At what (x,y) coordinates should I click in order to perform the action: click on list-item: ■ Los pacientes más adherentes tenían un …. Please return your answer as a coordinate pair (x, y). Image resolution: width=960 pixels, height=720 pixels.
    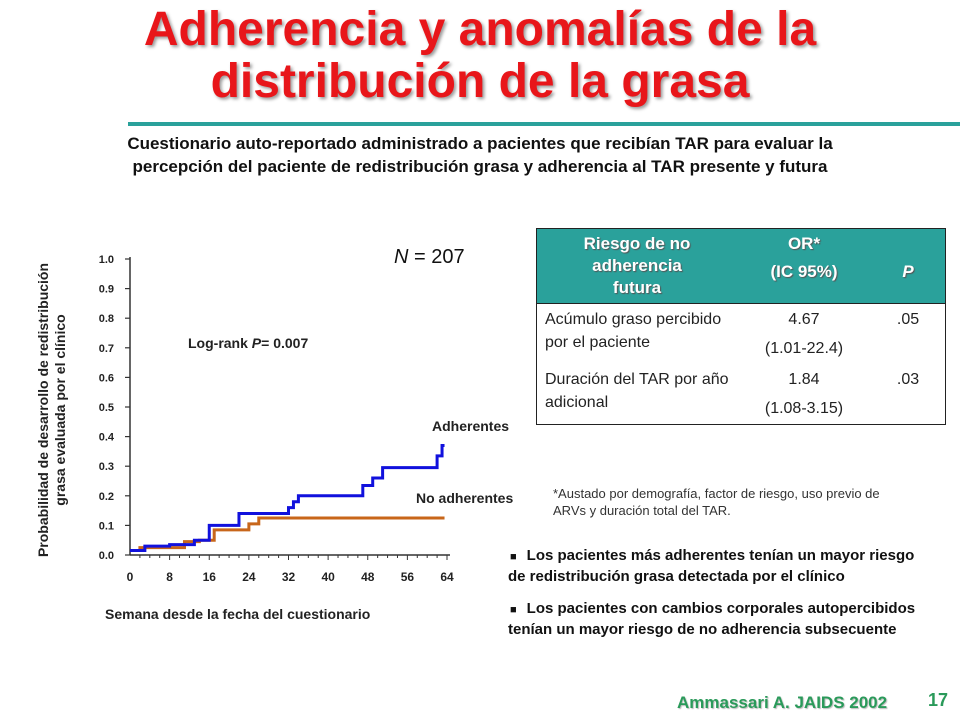
    Looking at the image, I should click on (715, 566).